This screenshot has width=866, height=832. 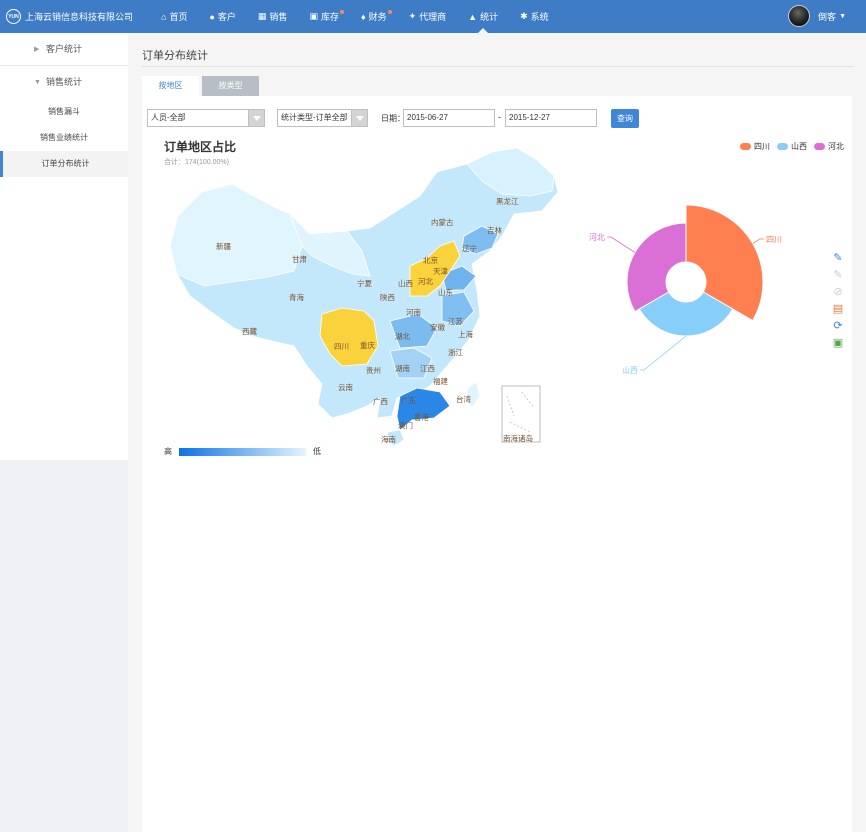 I want to click on map-label: 安徽, so click(x=437, y=327).